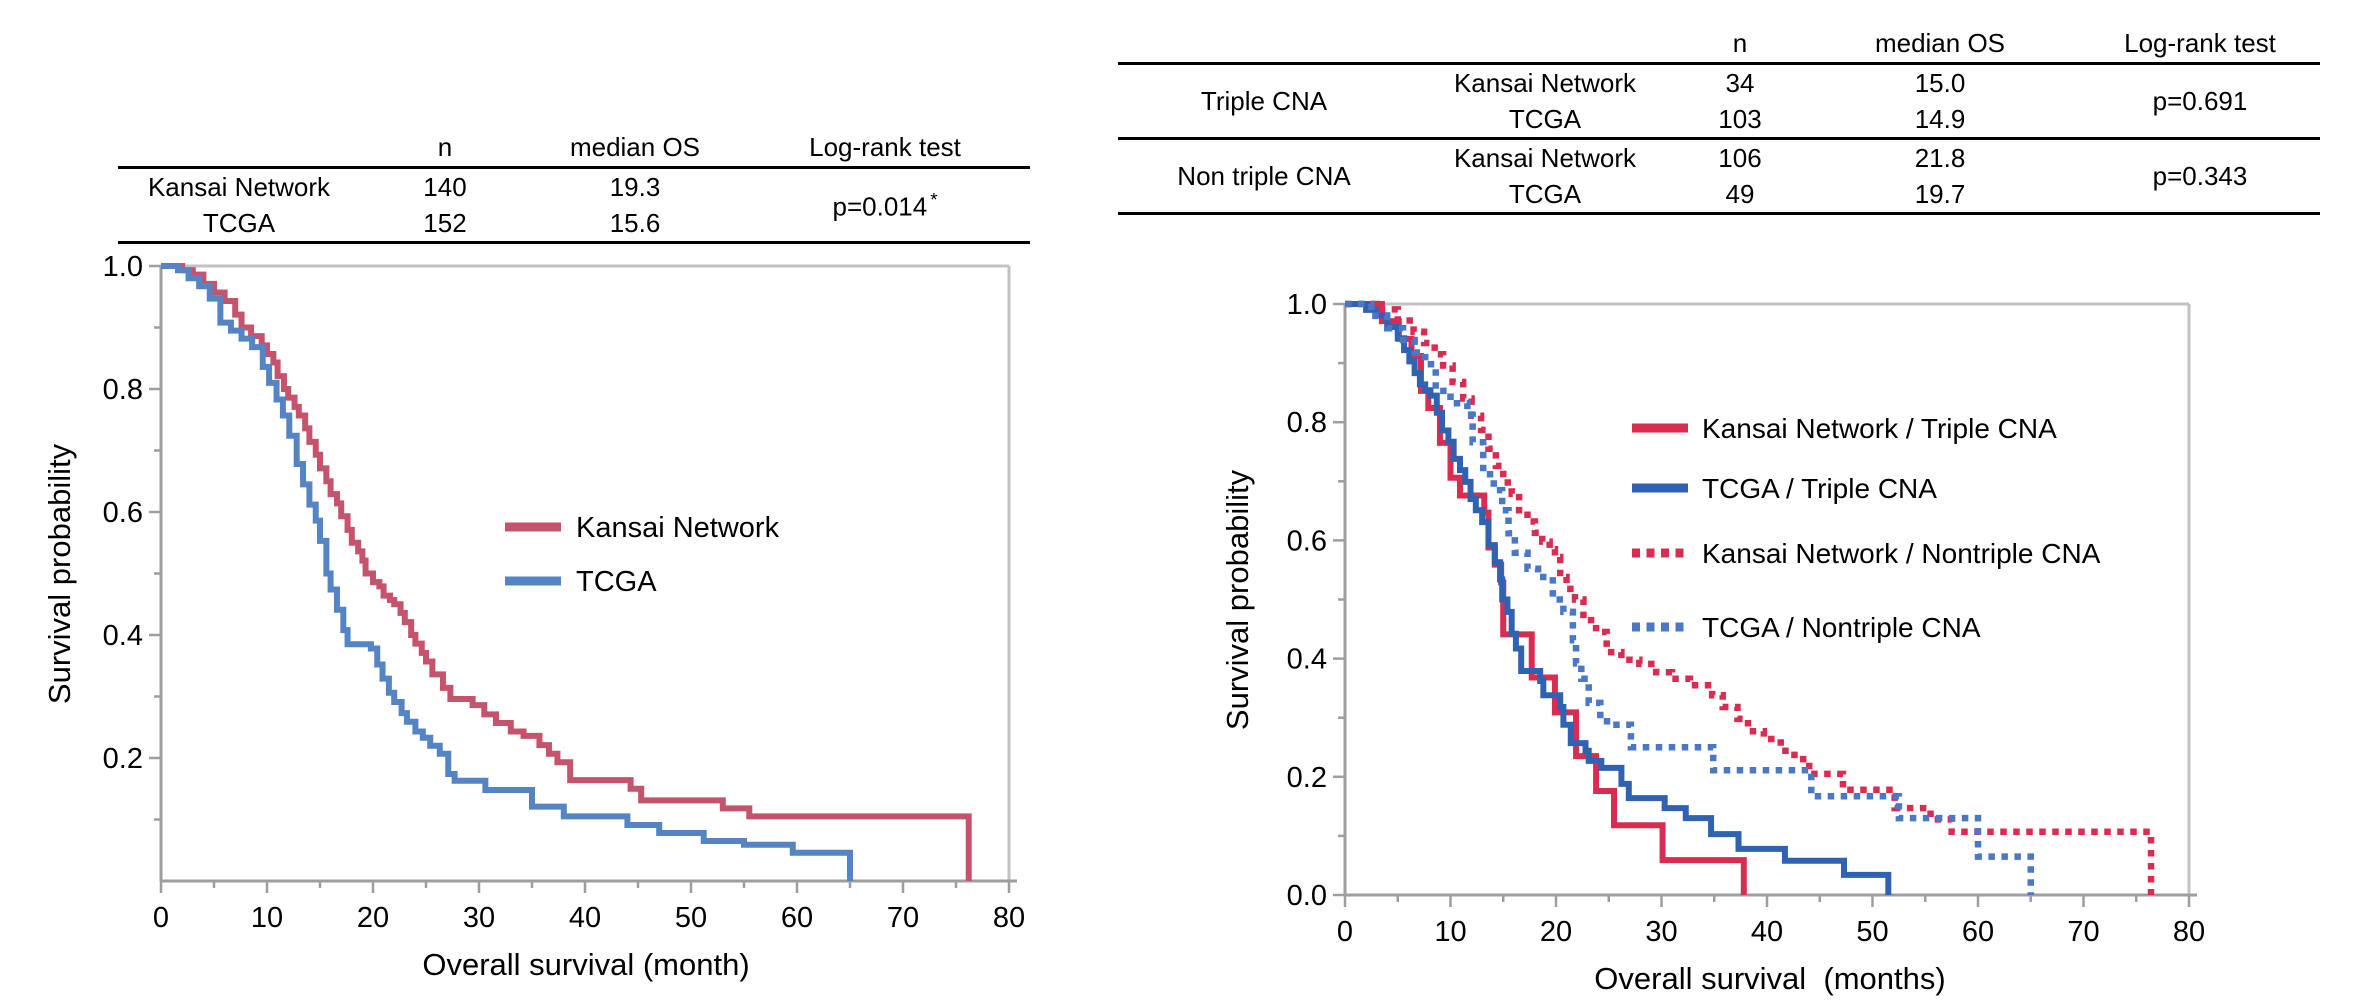  What do you see at coordinates (1740, 156) in the screenshot?
I see `n-value: 106` at bounding box center [1740, 156].